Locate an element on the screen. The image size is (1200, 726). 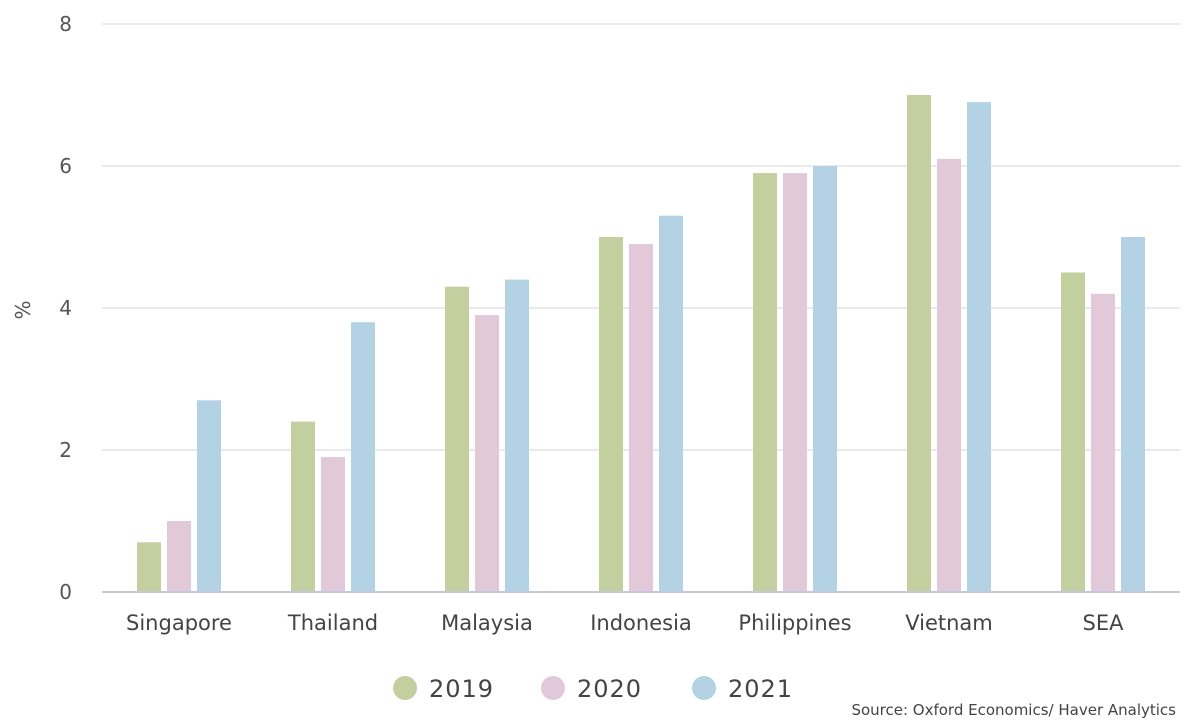
legend-label-2021: 2021 is located at coordinates (760, 689).